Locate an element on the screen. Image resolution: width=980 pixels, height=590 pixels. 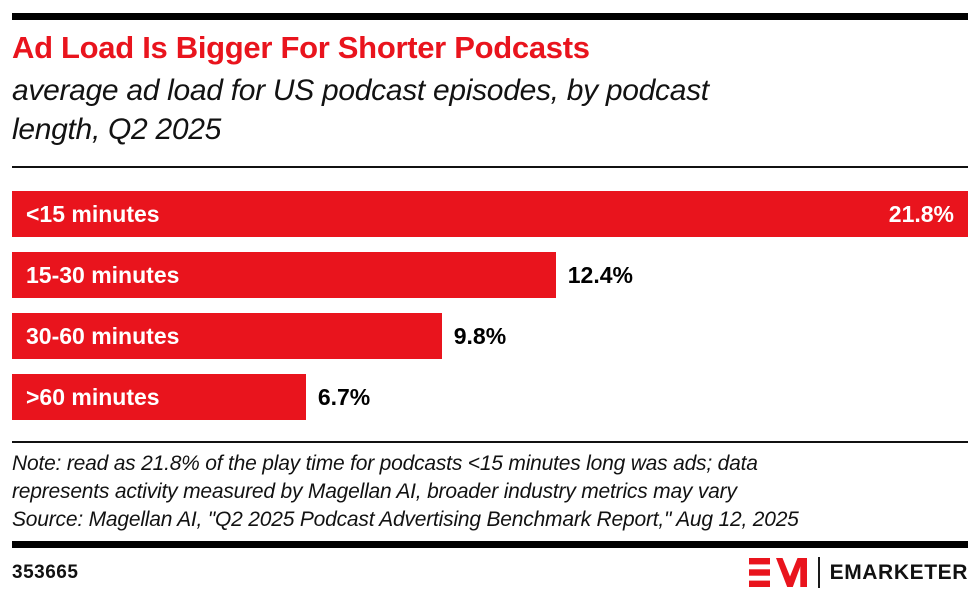
page-subtitle-line-2: length, Q2 2025 is located at coordinates (117, 129).